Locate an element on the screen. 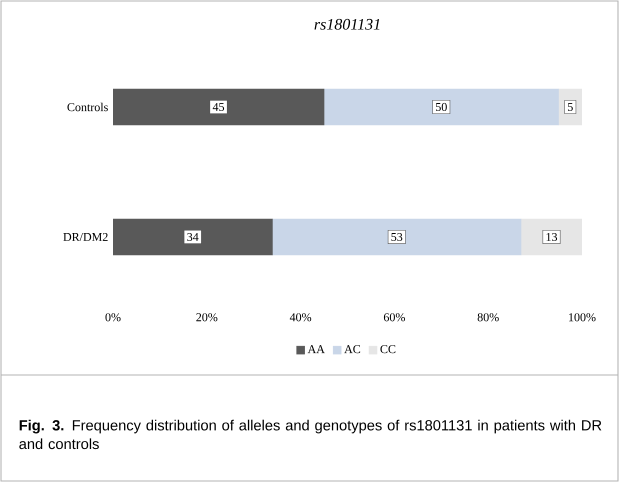 This screenshot has width=619, height=482. data-label: 5 is located at coordinates (570, 107).